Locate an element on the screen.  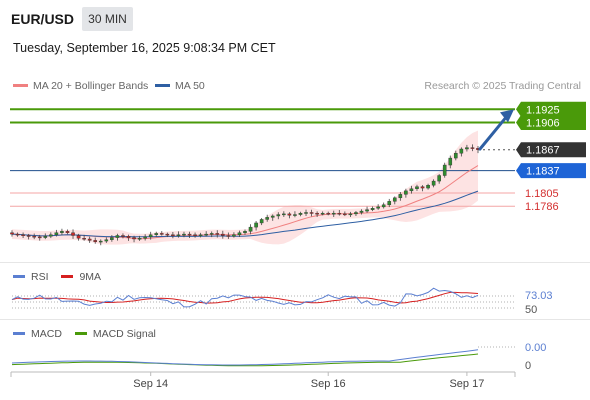
macd-line is located at coordinates (245, 357).